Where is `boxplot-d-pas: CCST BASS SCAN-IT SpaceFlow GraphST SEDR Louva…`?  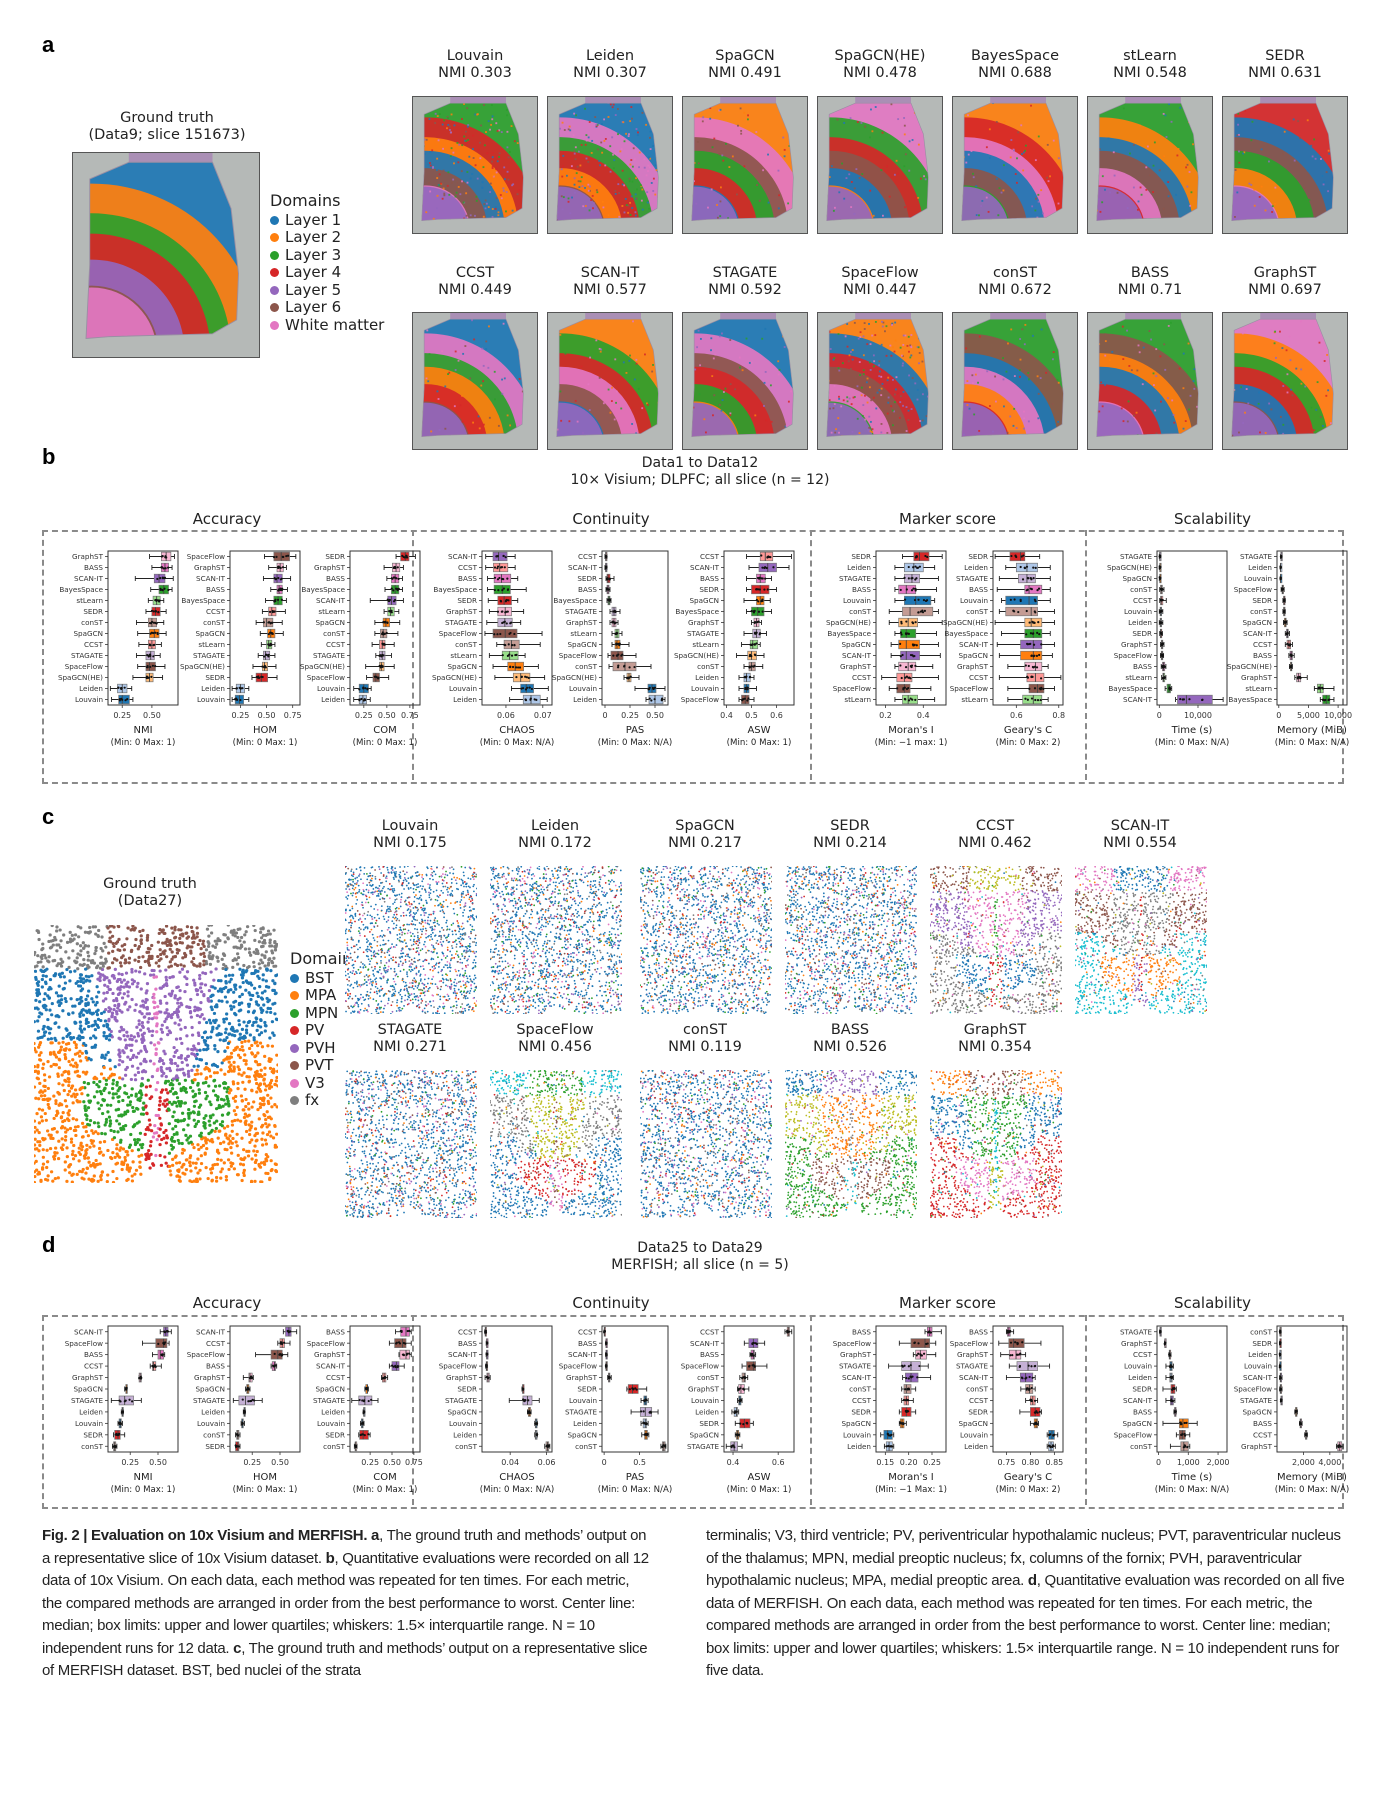 boxplot-d-pas: CCST BASS SCAN-IT SpaceFlow GraphST SEDR Louva… is located at coordinates (607, 1411).